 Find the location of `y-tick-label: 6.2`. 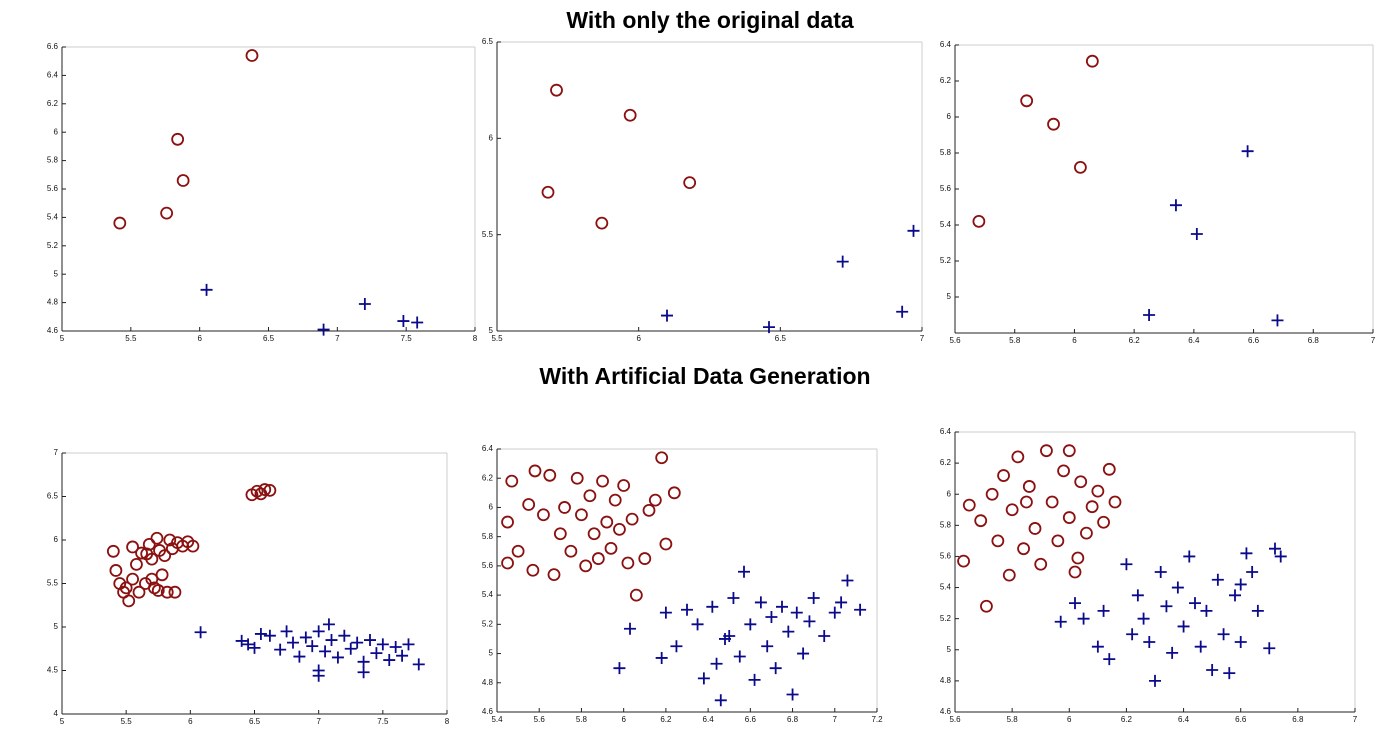

y-tick-label: 6.2 is located at coordinates (488, 477).